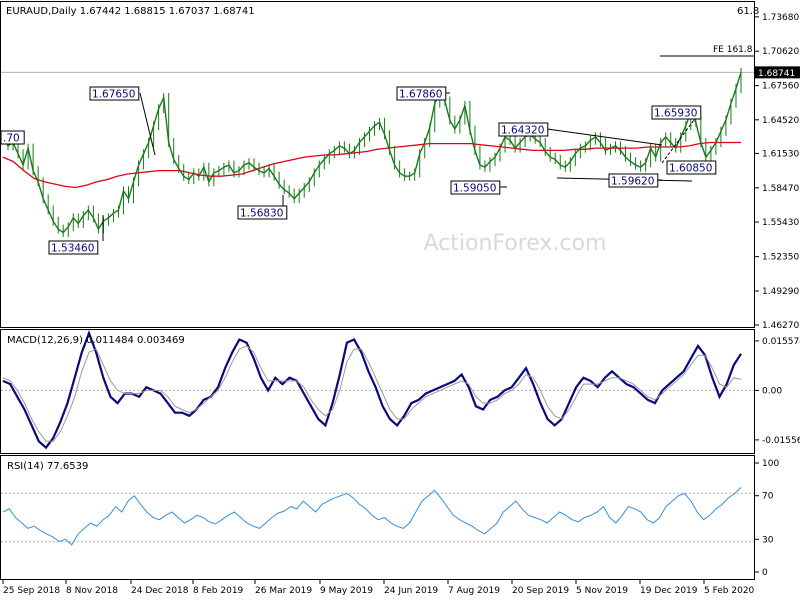 The image size is (800, 604). I want to click on price-tick-label: 1.49290, so click(780, 292).